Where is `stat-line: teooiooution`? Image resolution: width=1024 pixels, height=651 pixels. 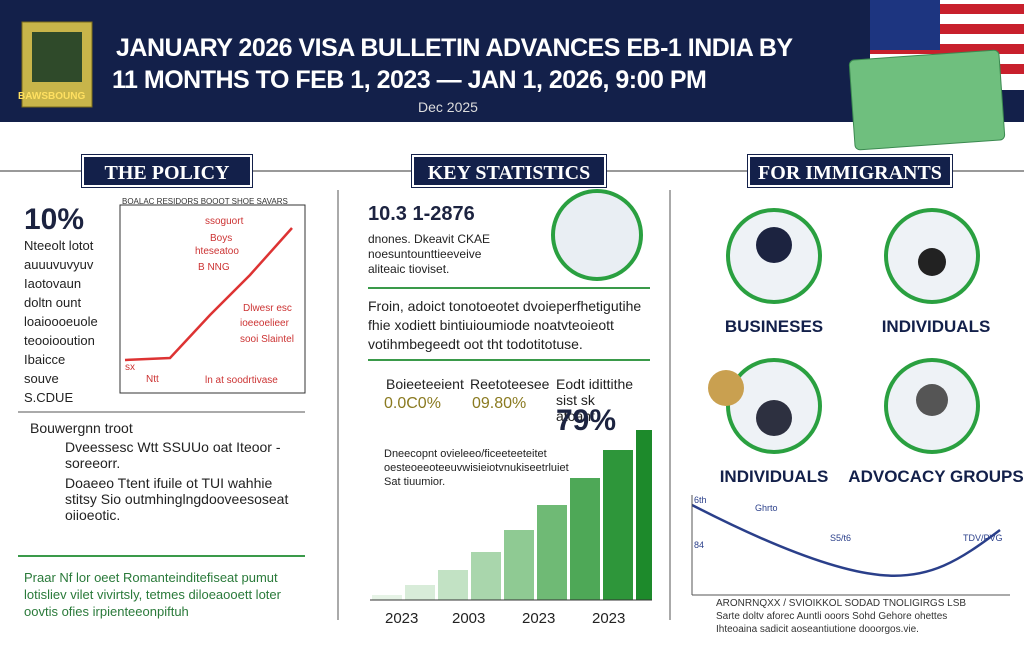
stat-line: teooiooution is located at coordinates (59, 340).